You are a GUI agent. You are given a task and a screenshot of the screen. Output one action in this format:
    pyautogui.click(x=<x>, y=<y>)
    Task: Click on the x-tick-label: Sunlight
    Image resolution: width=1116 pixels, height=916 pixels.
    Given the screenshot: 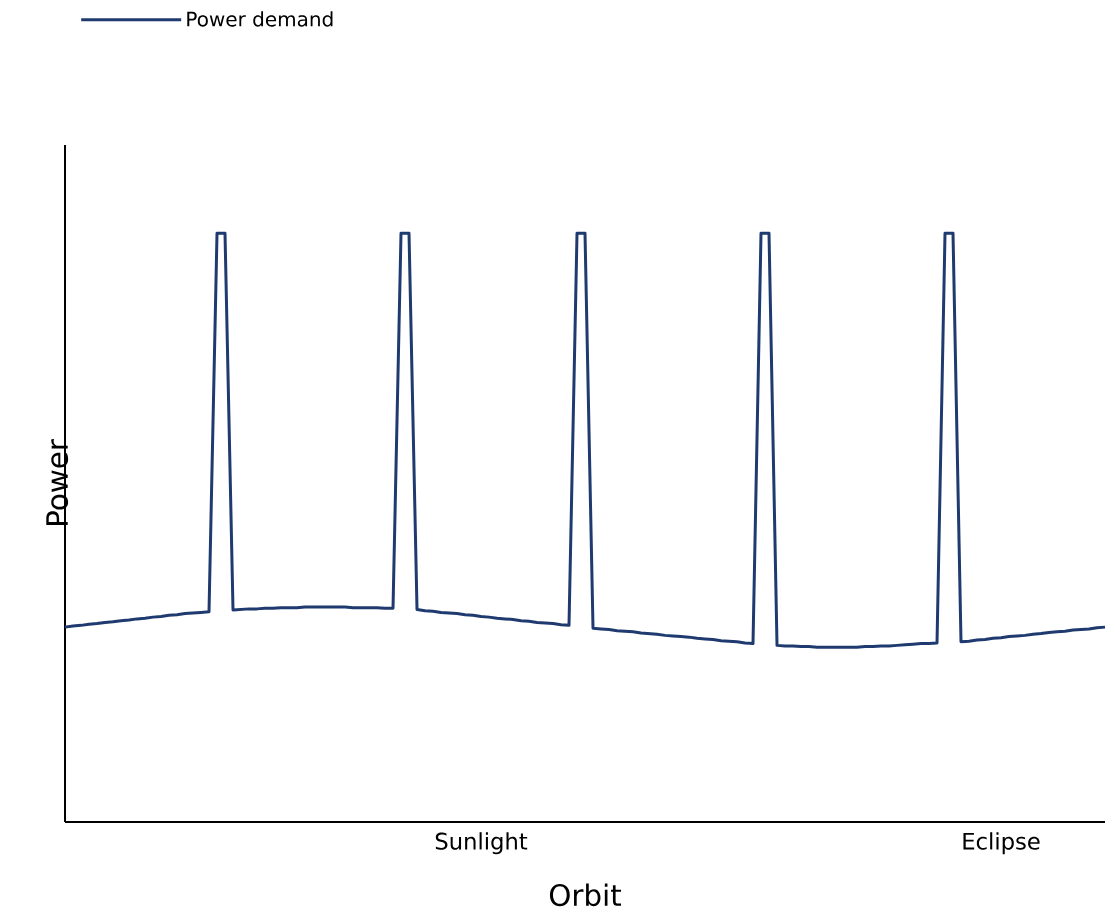 What is the action you would take?
    pyautogui.click(x=481, y=843)
    